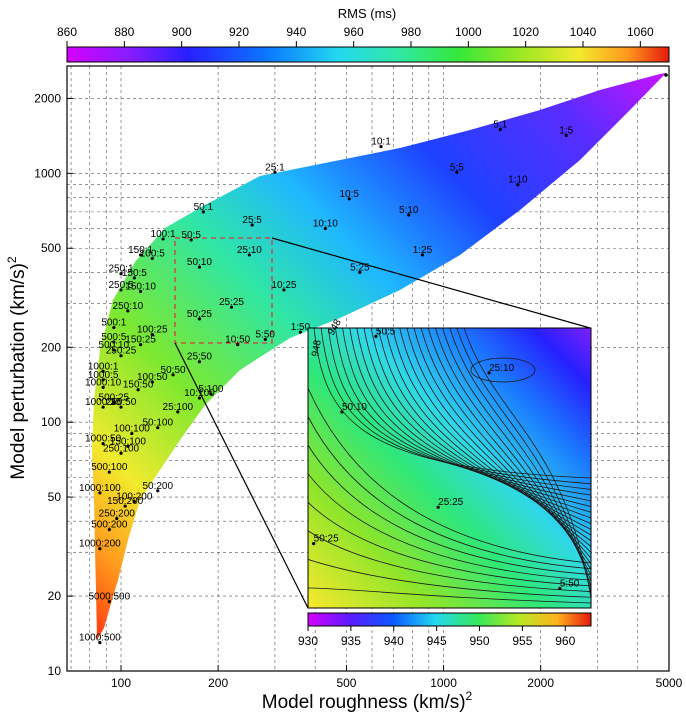 Image resolution: width=686 pixels, height=715 pixels. Describe the element at coordinates (308, 641) in the screenshot. I see `inset-colorbar-tick-label: 930` at that location.